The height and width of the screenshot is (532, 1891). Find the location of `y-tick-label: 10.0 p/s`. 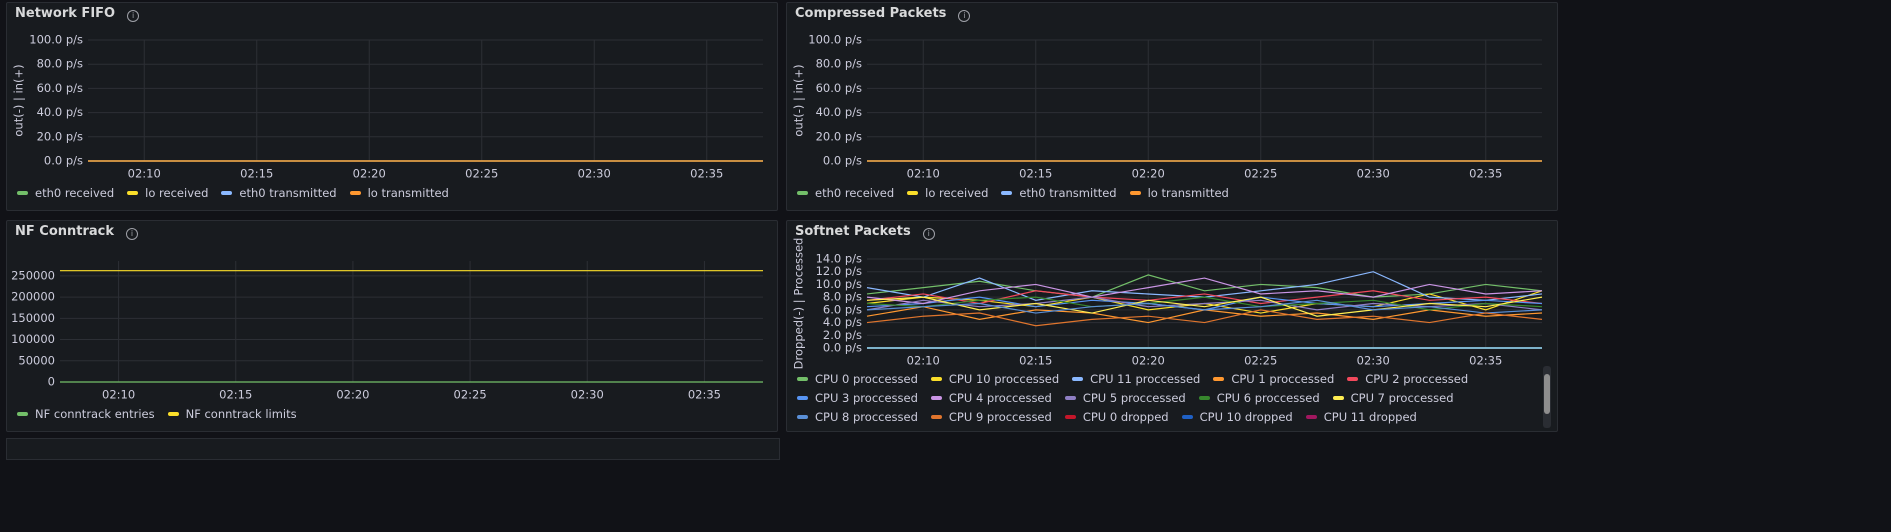

y-tick-label: 10.0 p/s is located at coordinates (839, 284).